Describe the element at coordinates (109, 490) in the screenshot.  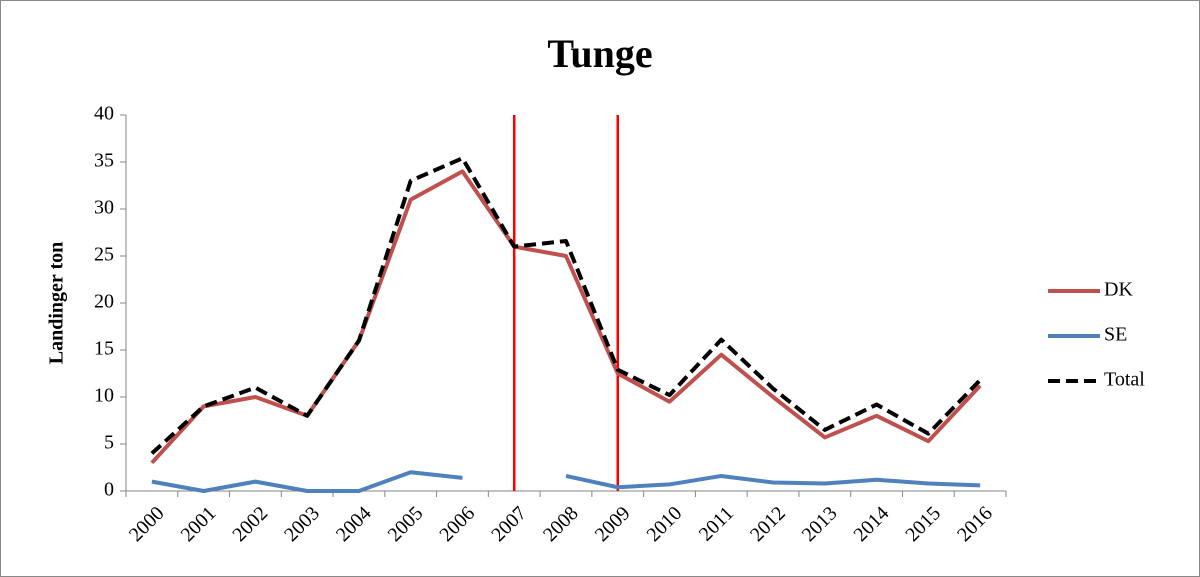
I see `y-tick-label: 0` at that location.